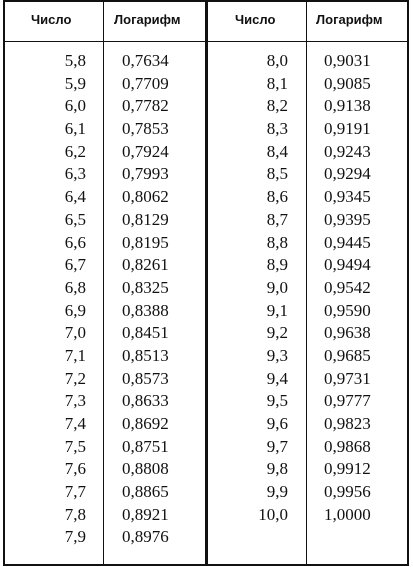 Image resolution: width=413 pixels, height=567 pixels. Describe the element at coordinates (277, 83) in the screenshot. I see `number-cell: 8,1` at that location.